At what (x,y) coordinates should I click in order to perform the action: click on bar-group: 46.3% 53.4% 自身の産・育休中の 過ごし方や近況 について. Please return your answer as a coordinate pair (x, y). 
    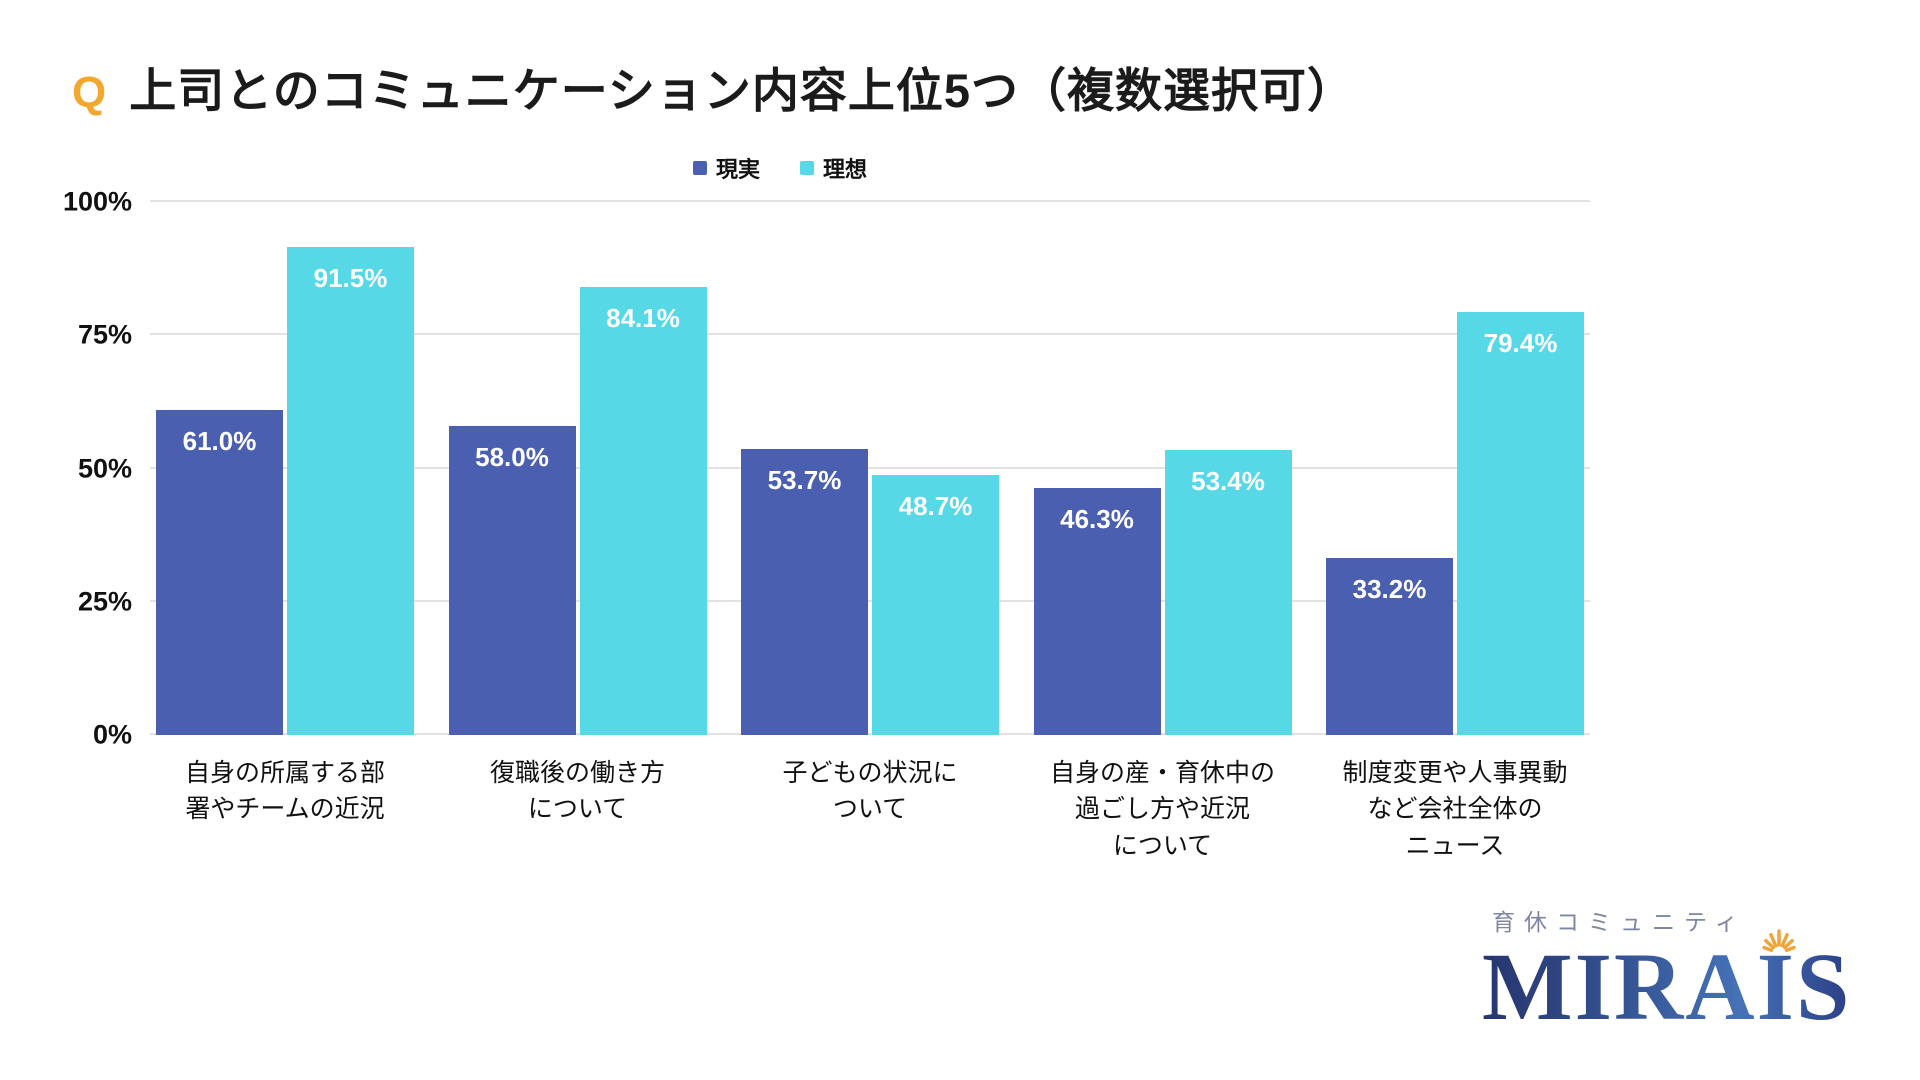
    Looking at the image, I should click on (1162, 531).